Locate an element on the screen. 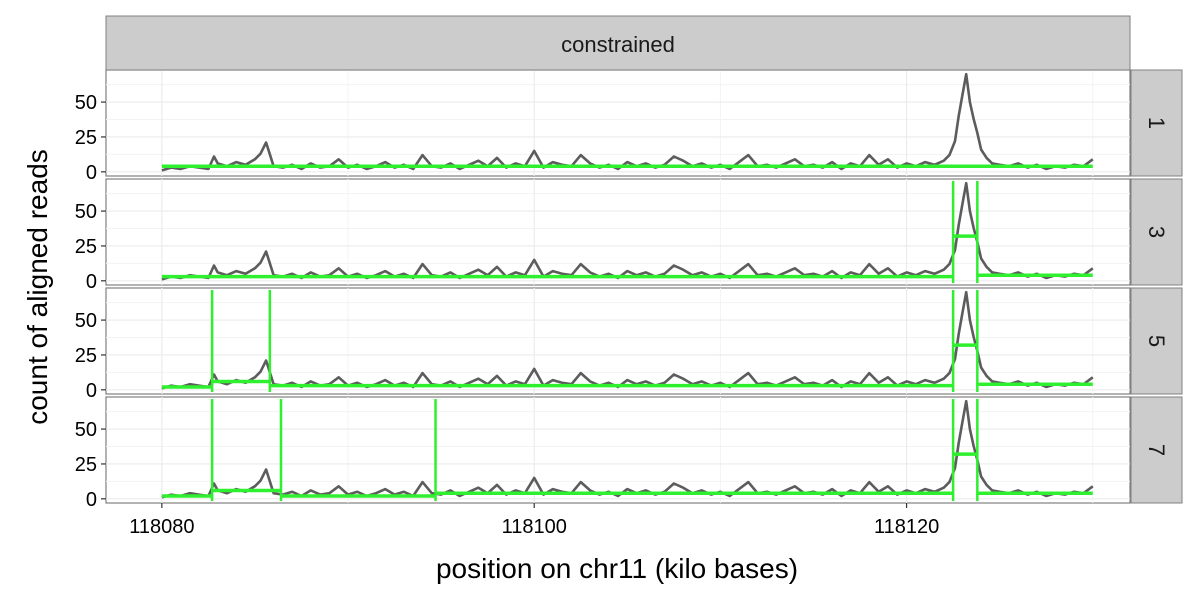 The height and width of the screenshot is (600, 1200). strip-label: 1 is located at coordinates (1156, 123).